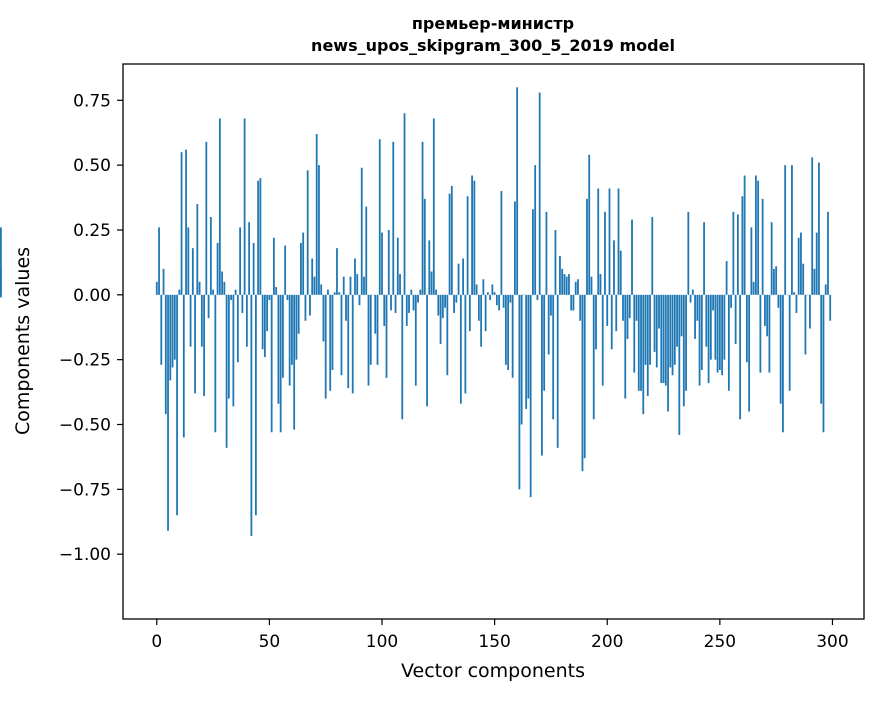  I want to click on y-tick-label: 0.00, so click(92, 296).